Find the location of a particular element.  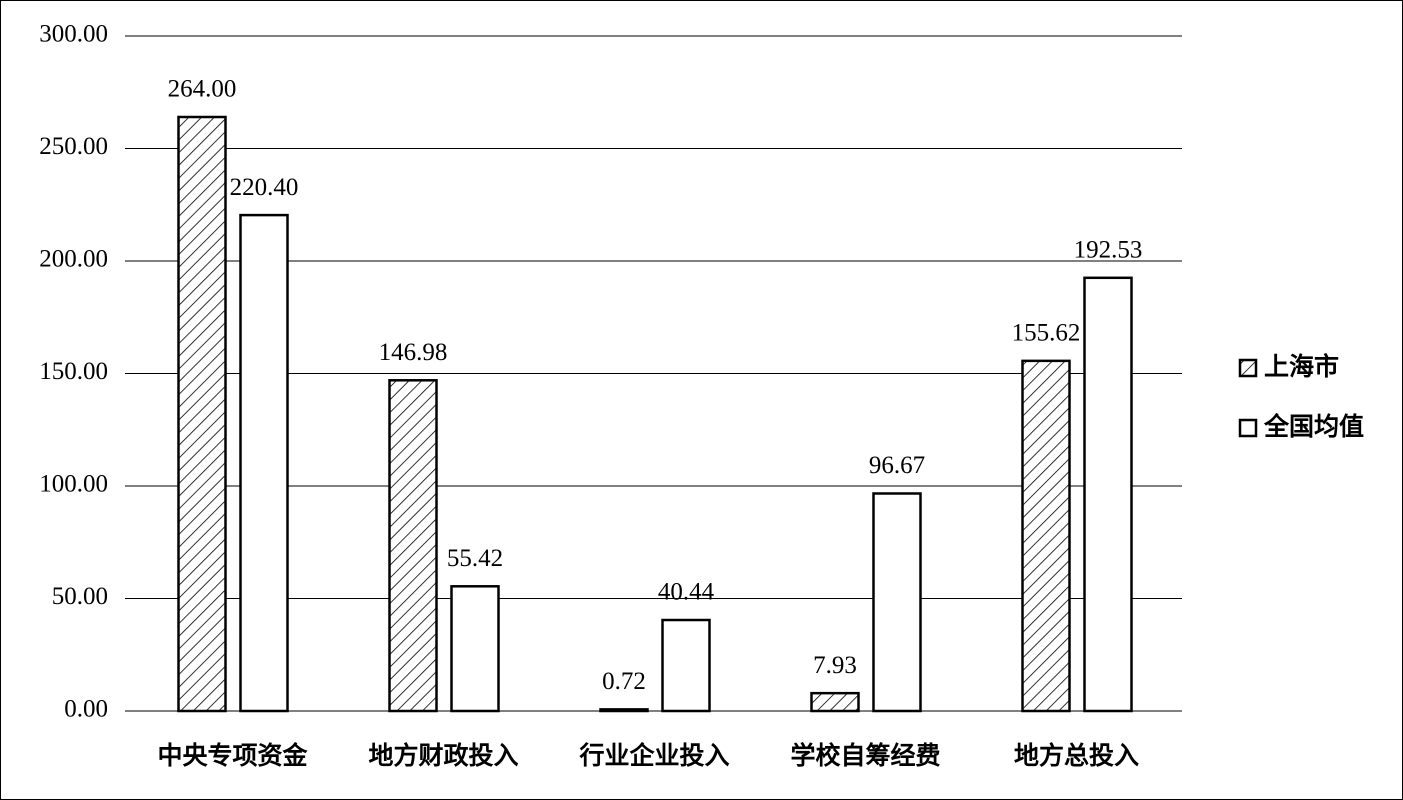

data-label: 96.67 is located at coordinates (897, 465).